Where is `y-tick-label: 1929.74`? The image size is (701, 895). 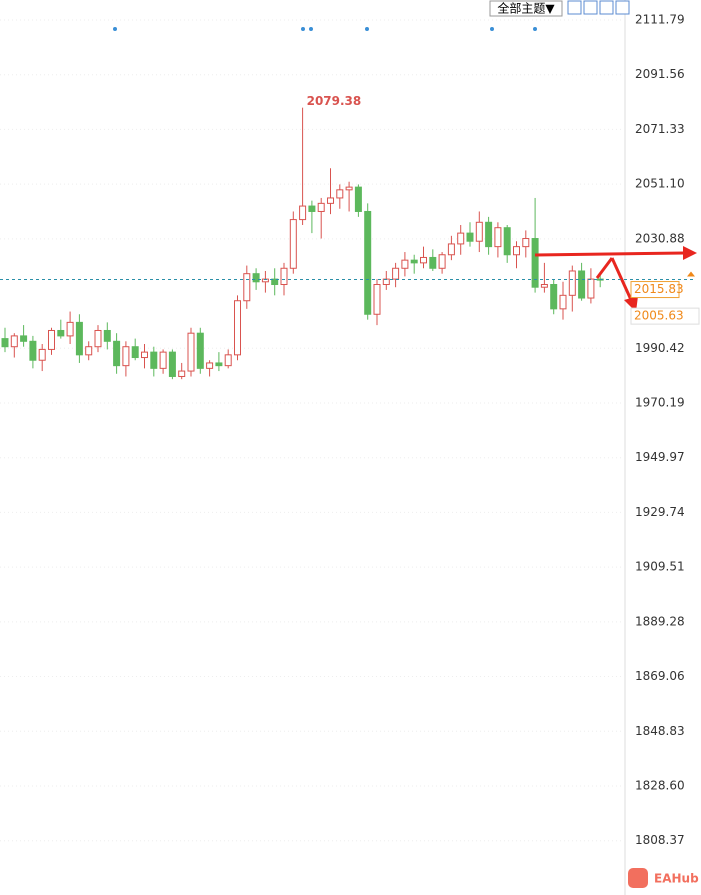
y-tick-label: 1929.74 is located at coordinates (660, 512).